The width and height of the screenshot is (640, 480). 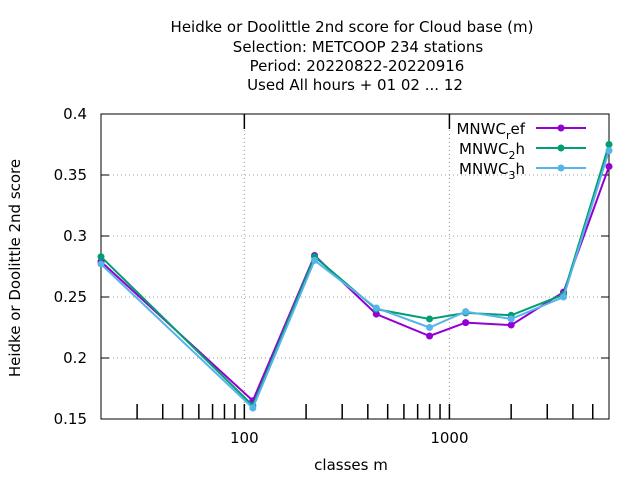 What do you see at coordinates (244, 438) in the screenshot?
I see `x-tick-label: 100` at bounding box center [244, 438].